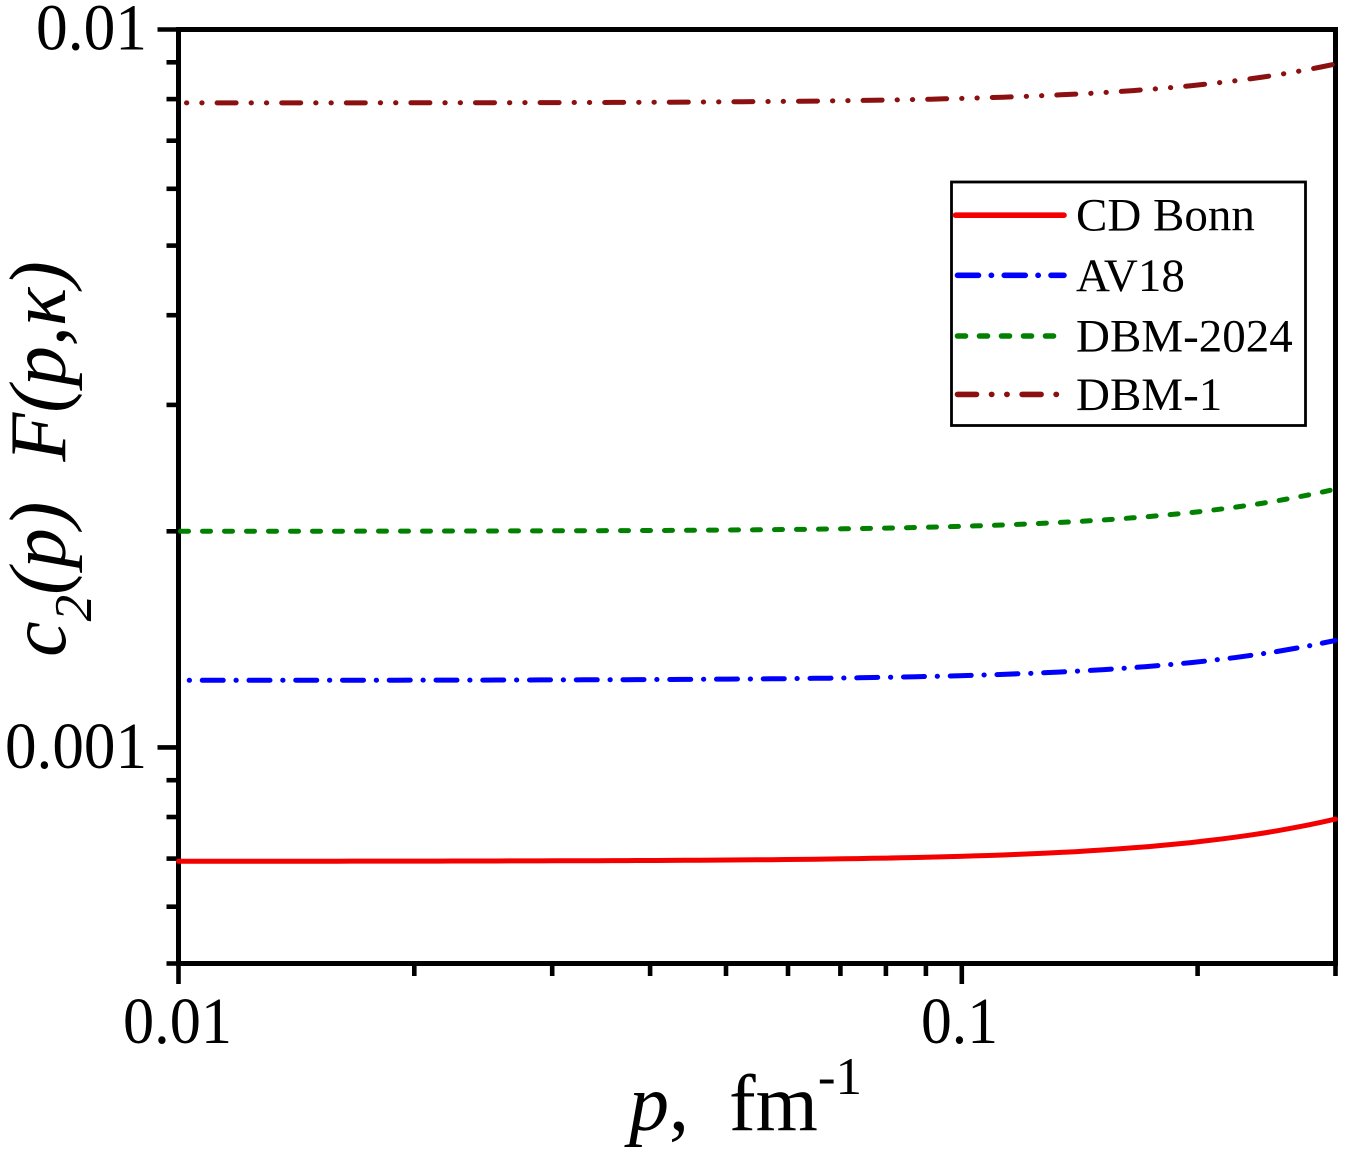  What do you see at coordinates (1130, 276) in the screenshot?
I see `svg-text: AV18` at bounding box center [1130, 276].